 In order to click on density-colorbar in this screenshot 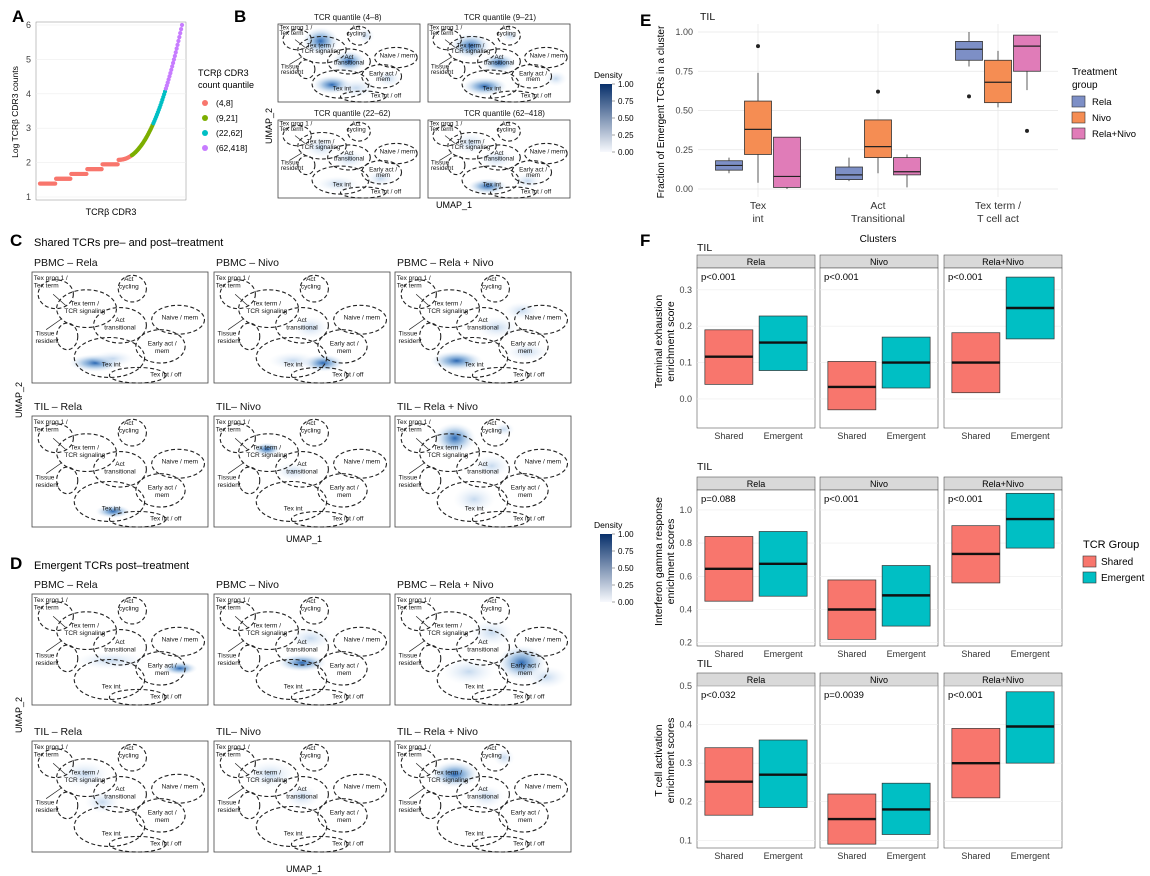, I will do `click(606, 118)`.